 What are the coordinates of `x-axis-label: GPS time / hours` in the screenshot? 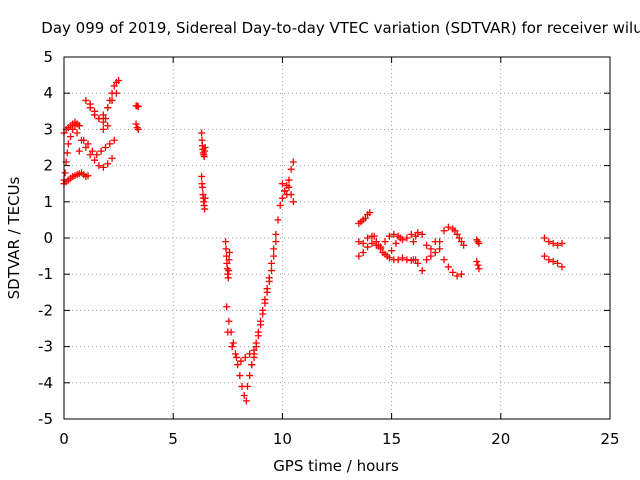 It's located at (336, 466).